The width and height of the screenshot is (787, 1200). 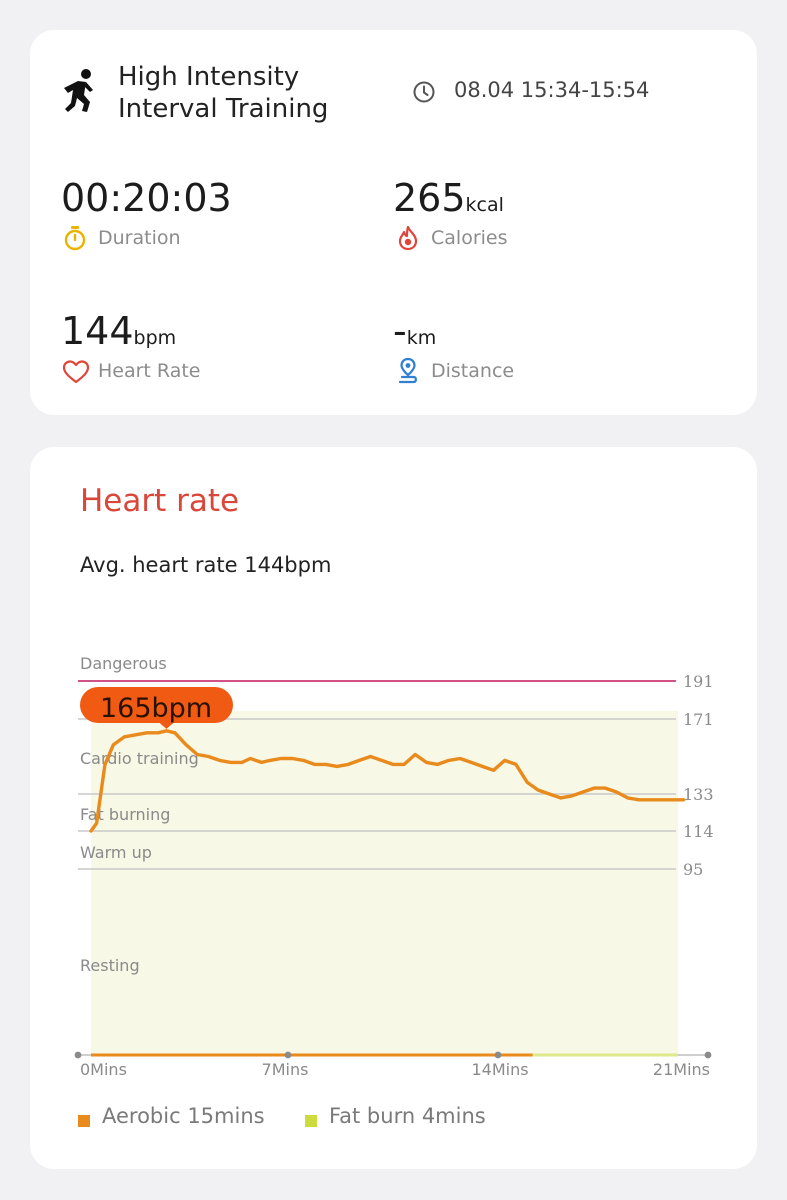 I want to click on duration-value: 00:20:03, so click(x=146, y=198).